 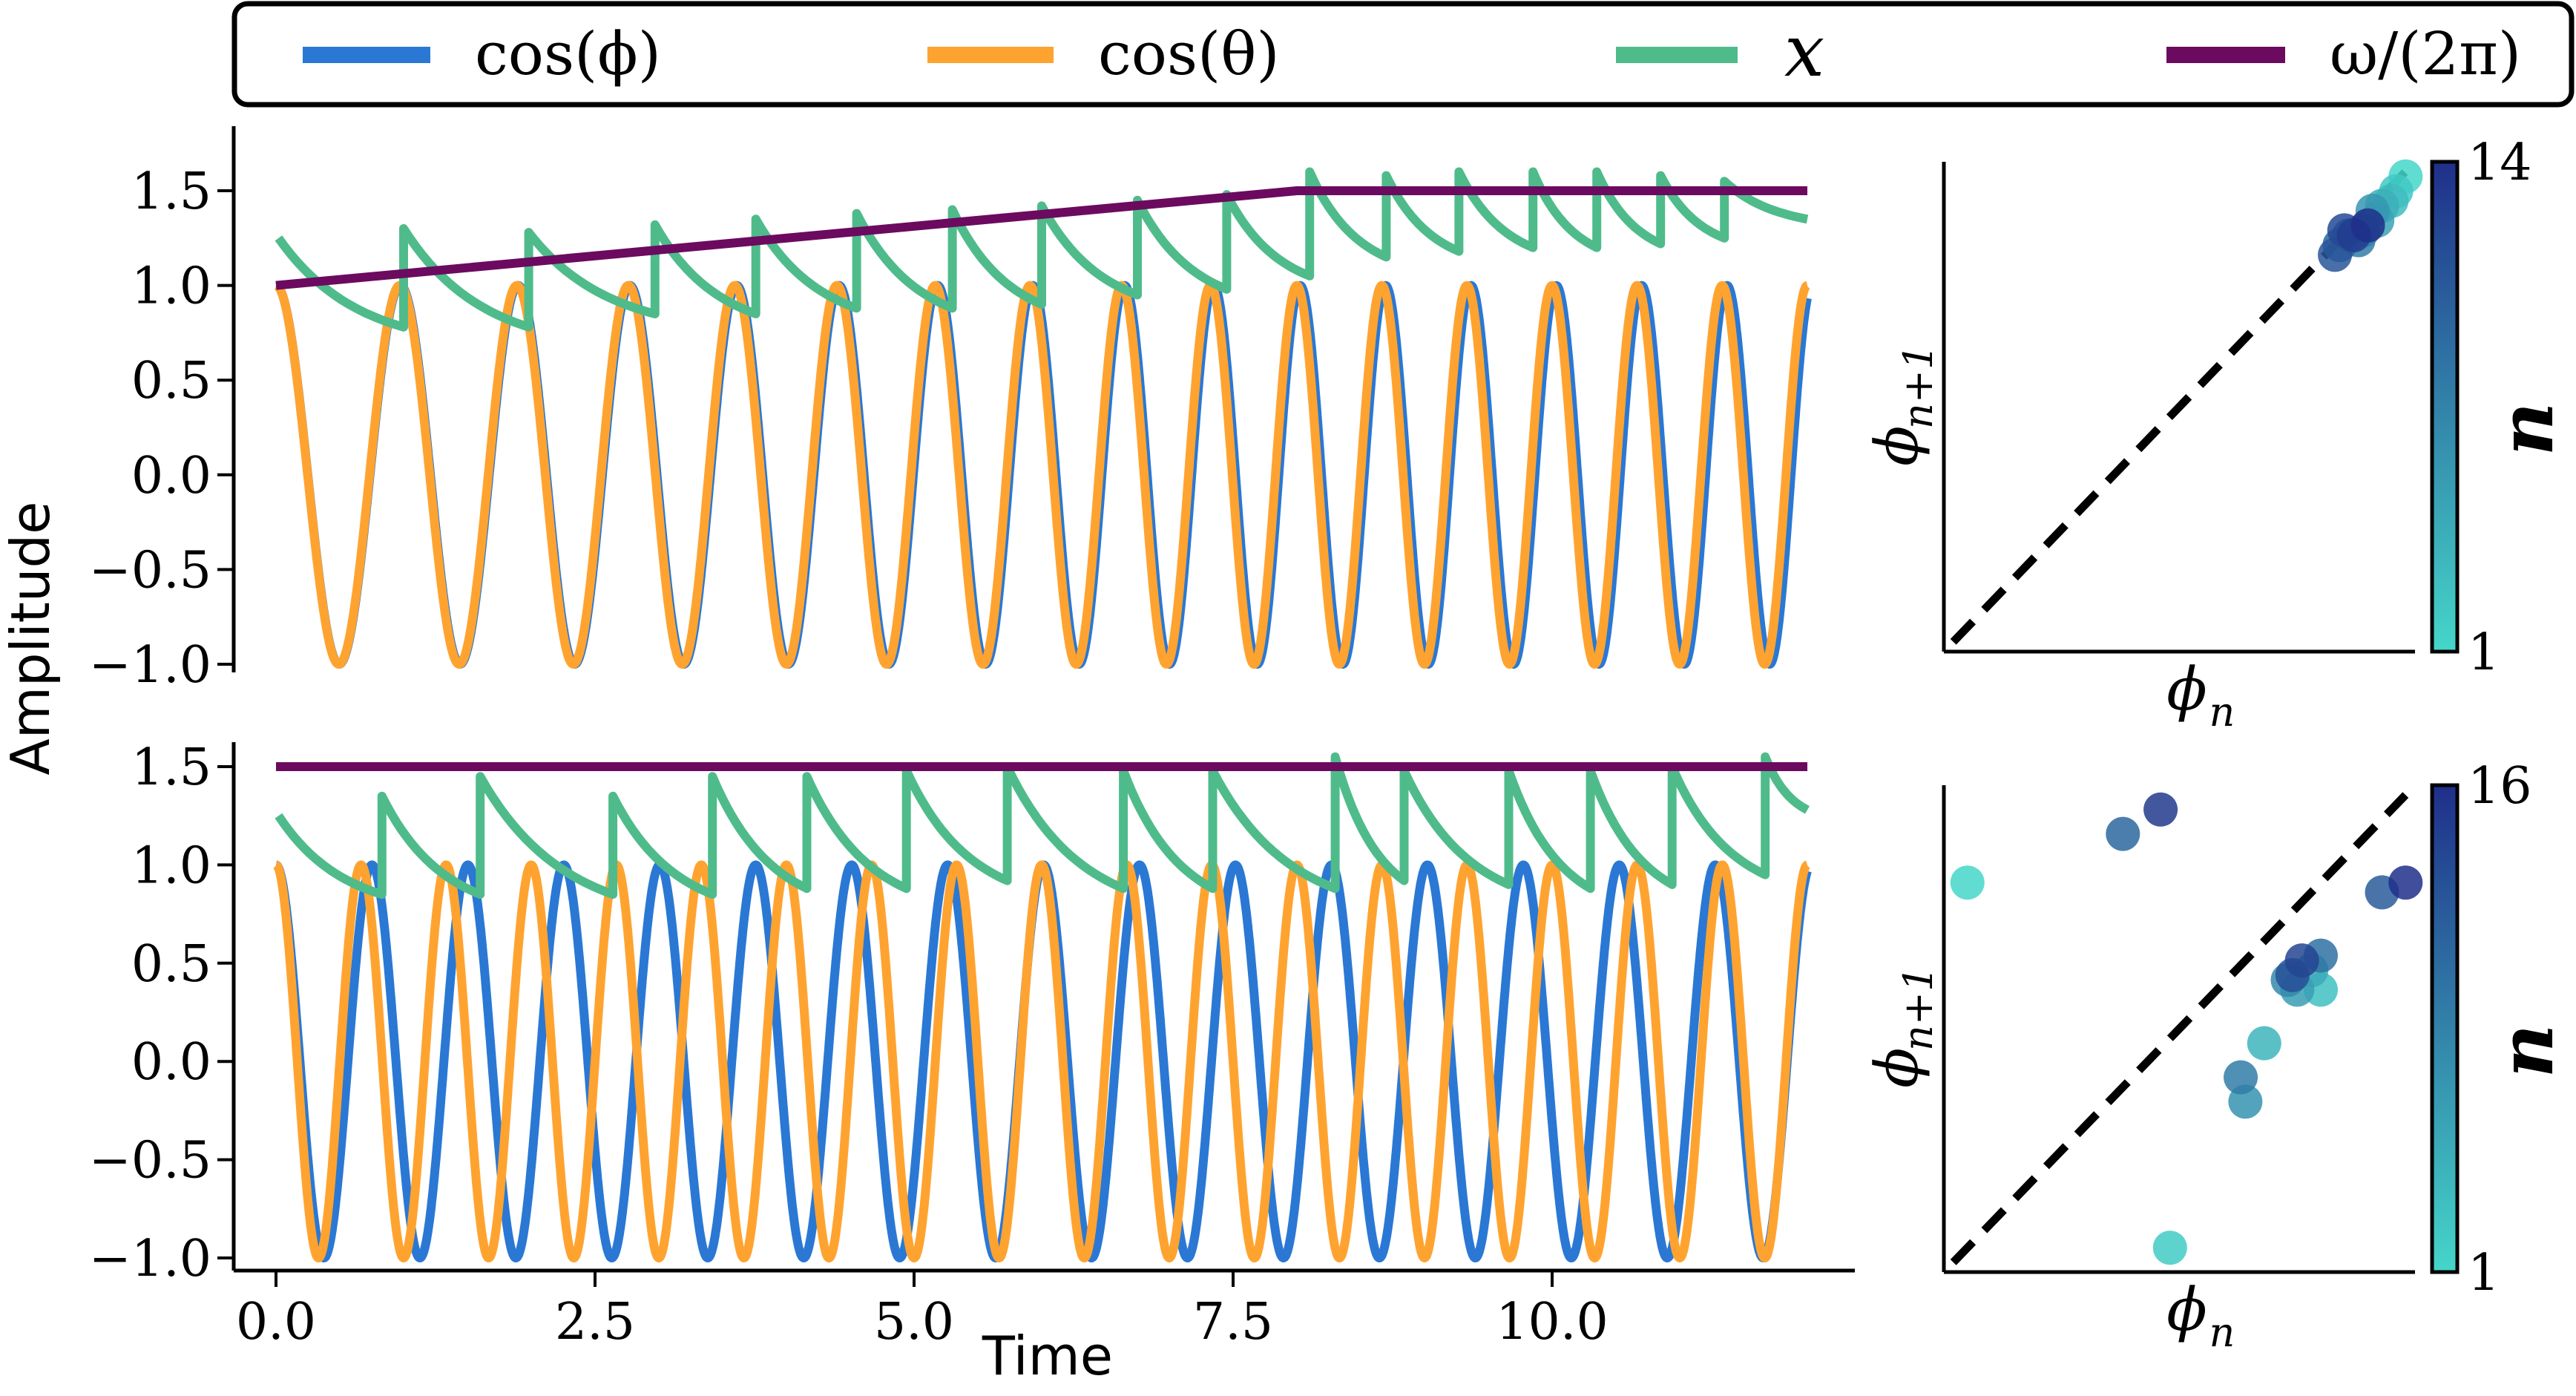 I want to click on bottom-timeseries-ytick-label: 0.0, so click(x=171, y=1062).